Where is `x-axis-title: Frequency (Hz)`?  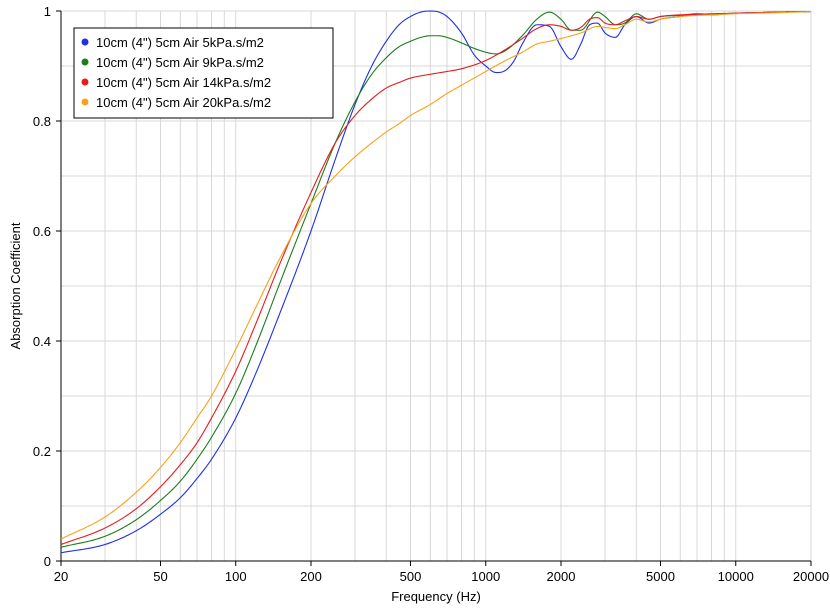
x-axis-title: Frequency (Hz) is located at coordinates (436, 596).